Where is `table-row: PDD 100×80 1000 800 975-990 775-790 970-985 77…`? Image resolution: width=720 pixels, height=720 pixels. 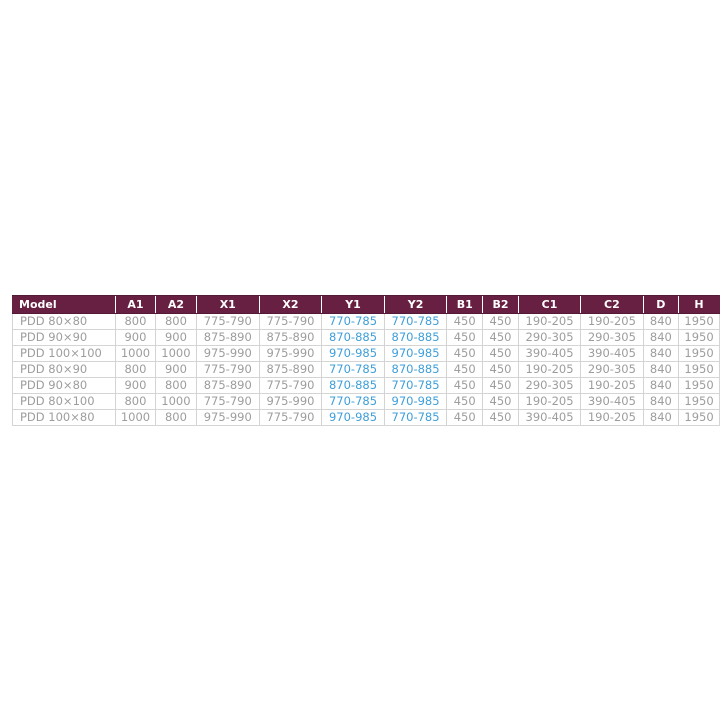
table-row: PDD 100×80 1000 800 975-990 775-790 970-985 77… is located at coordinates (366, 417).